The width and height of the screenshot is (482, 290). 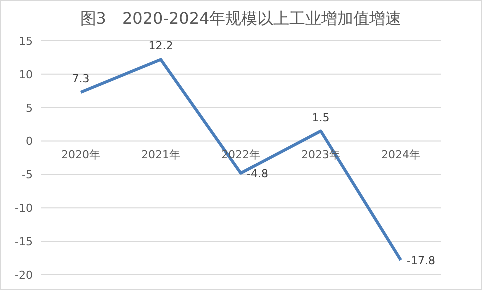 What do you see at coordinates (27, 175) in the screenshot?
I see `y-tick-label: -5` at bounding box center [27, 175].